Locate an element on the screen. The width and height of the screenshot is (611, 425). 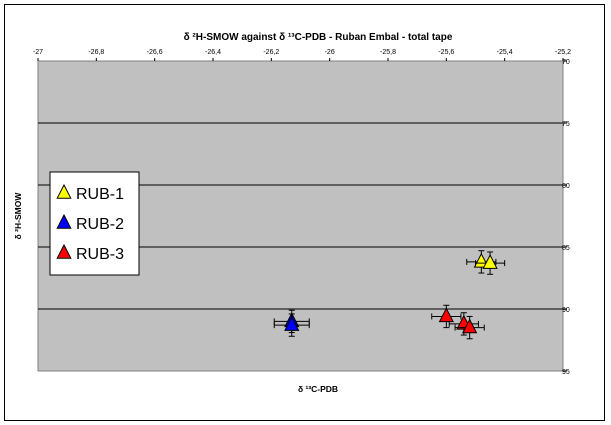
y-tick-label: 90 is located at coordinates (566, 310).